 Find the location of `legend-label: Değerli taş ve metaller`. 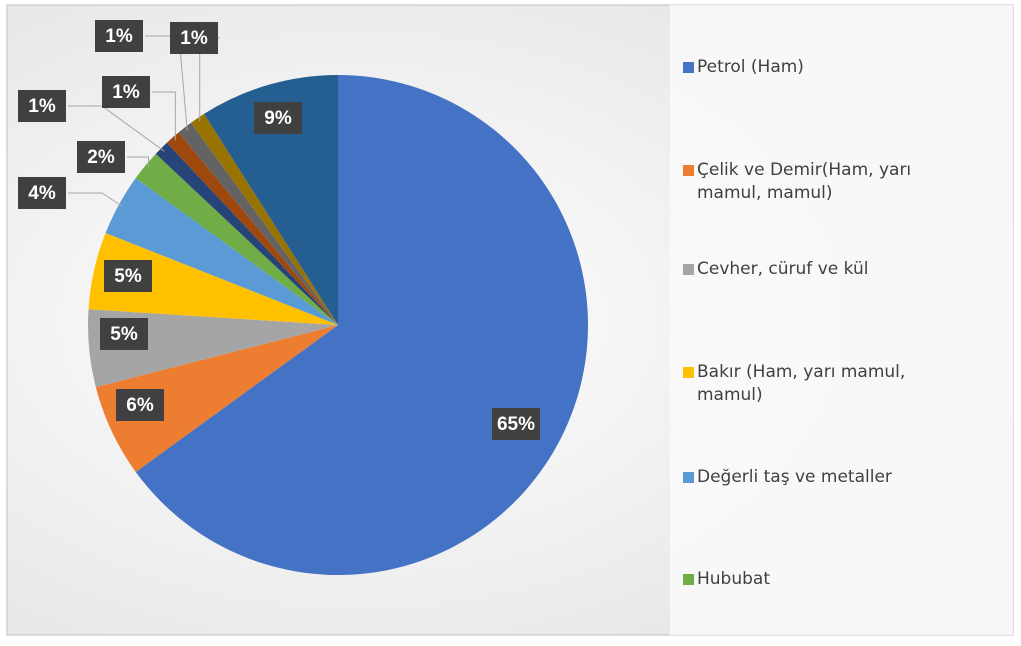

legend-label: Değerli taş ve metaller is located at coordinates (794, 477).